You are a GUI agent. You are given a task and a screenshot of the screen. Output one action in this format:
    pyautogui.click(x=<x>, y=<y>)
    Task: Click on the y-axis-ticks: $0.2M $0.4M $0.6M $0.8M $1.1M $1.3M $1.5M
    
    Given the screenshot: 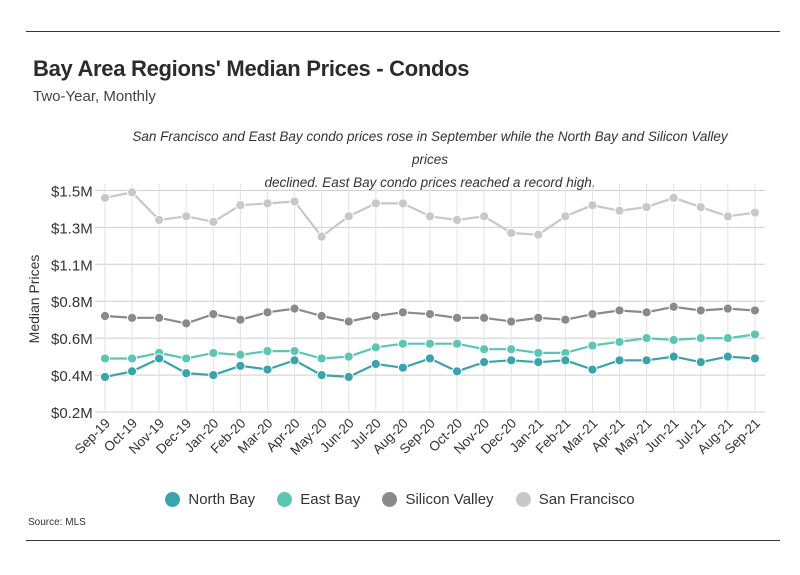 What is the action you would take?
    pyautogui.click(x=72, y=302)
    